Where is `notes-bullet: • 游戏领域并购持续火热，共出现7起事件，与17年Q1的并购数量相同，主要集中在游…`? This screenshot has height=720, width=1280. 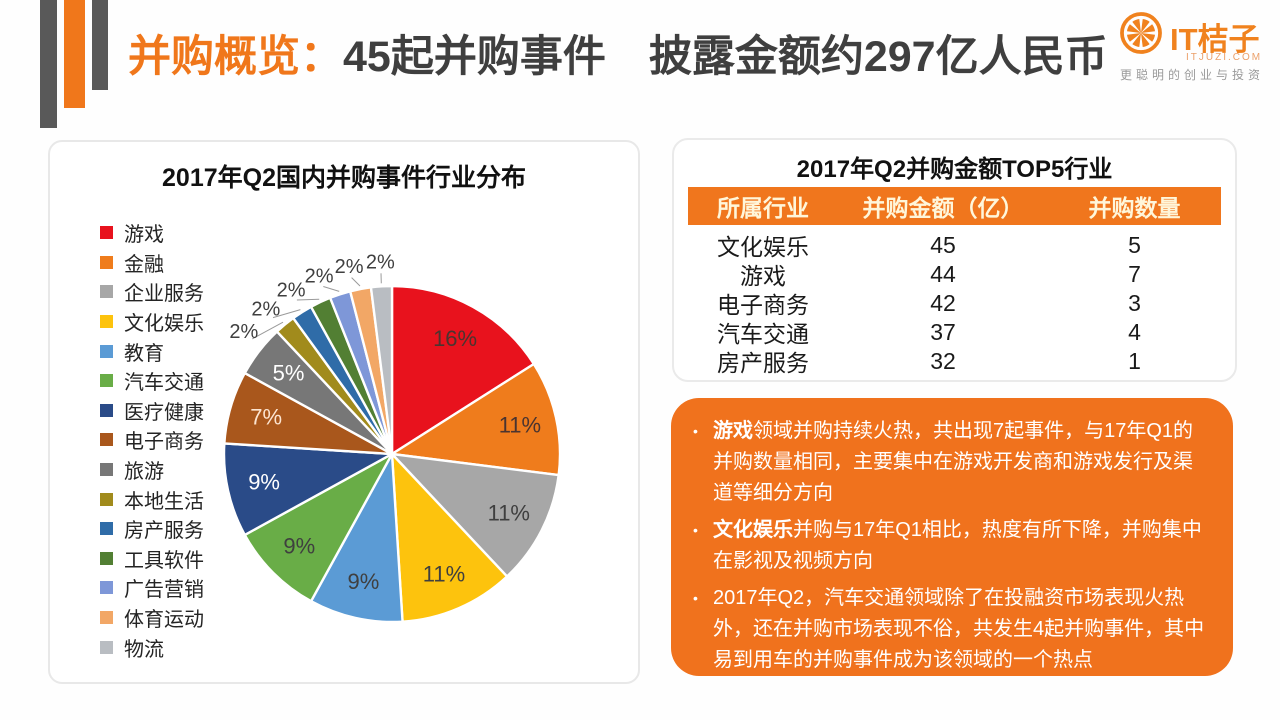
notes-bullet: • 游戏领域并购持续火热，共出现7起事件，与17年Q1的并购数量相同，主要集中在游… is located at coordinates (950, 462).